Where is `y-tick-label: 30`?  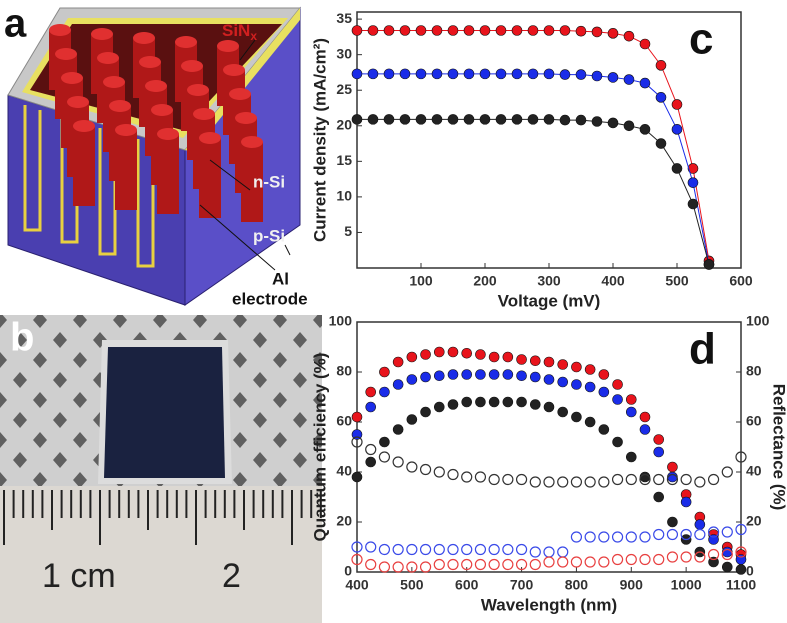
y-tick-label: 30 is located at coordinates (344, 53).